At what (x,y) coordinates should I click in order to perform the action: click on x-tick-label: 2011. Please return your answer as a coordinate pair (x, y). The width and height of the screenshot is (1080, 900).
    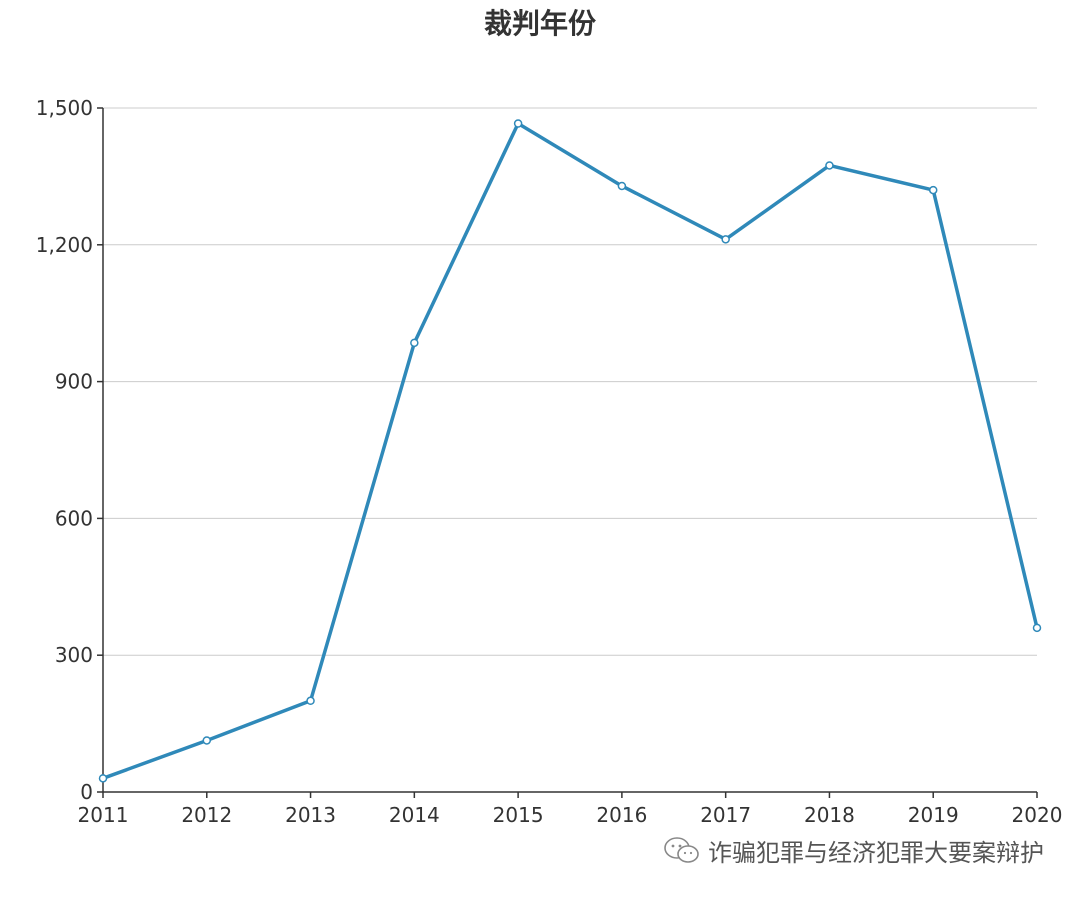
    Looking at the image, I should click on (103, 815).